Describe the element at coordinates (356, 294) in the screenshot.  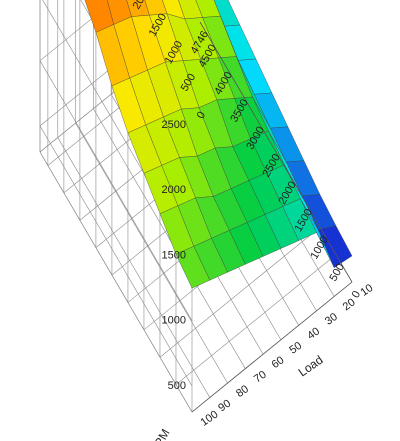
I see `rpm-tick-label: 0` at that location.